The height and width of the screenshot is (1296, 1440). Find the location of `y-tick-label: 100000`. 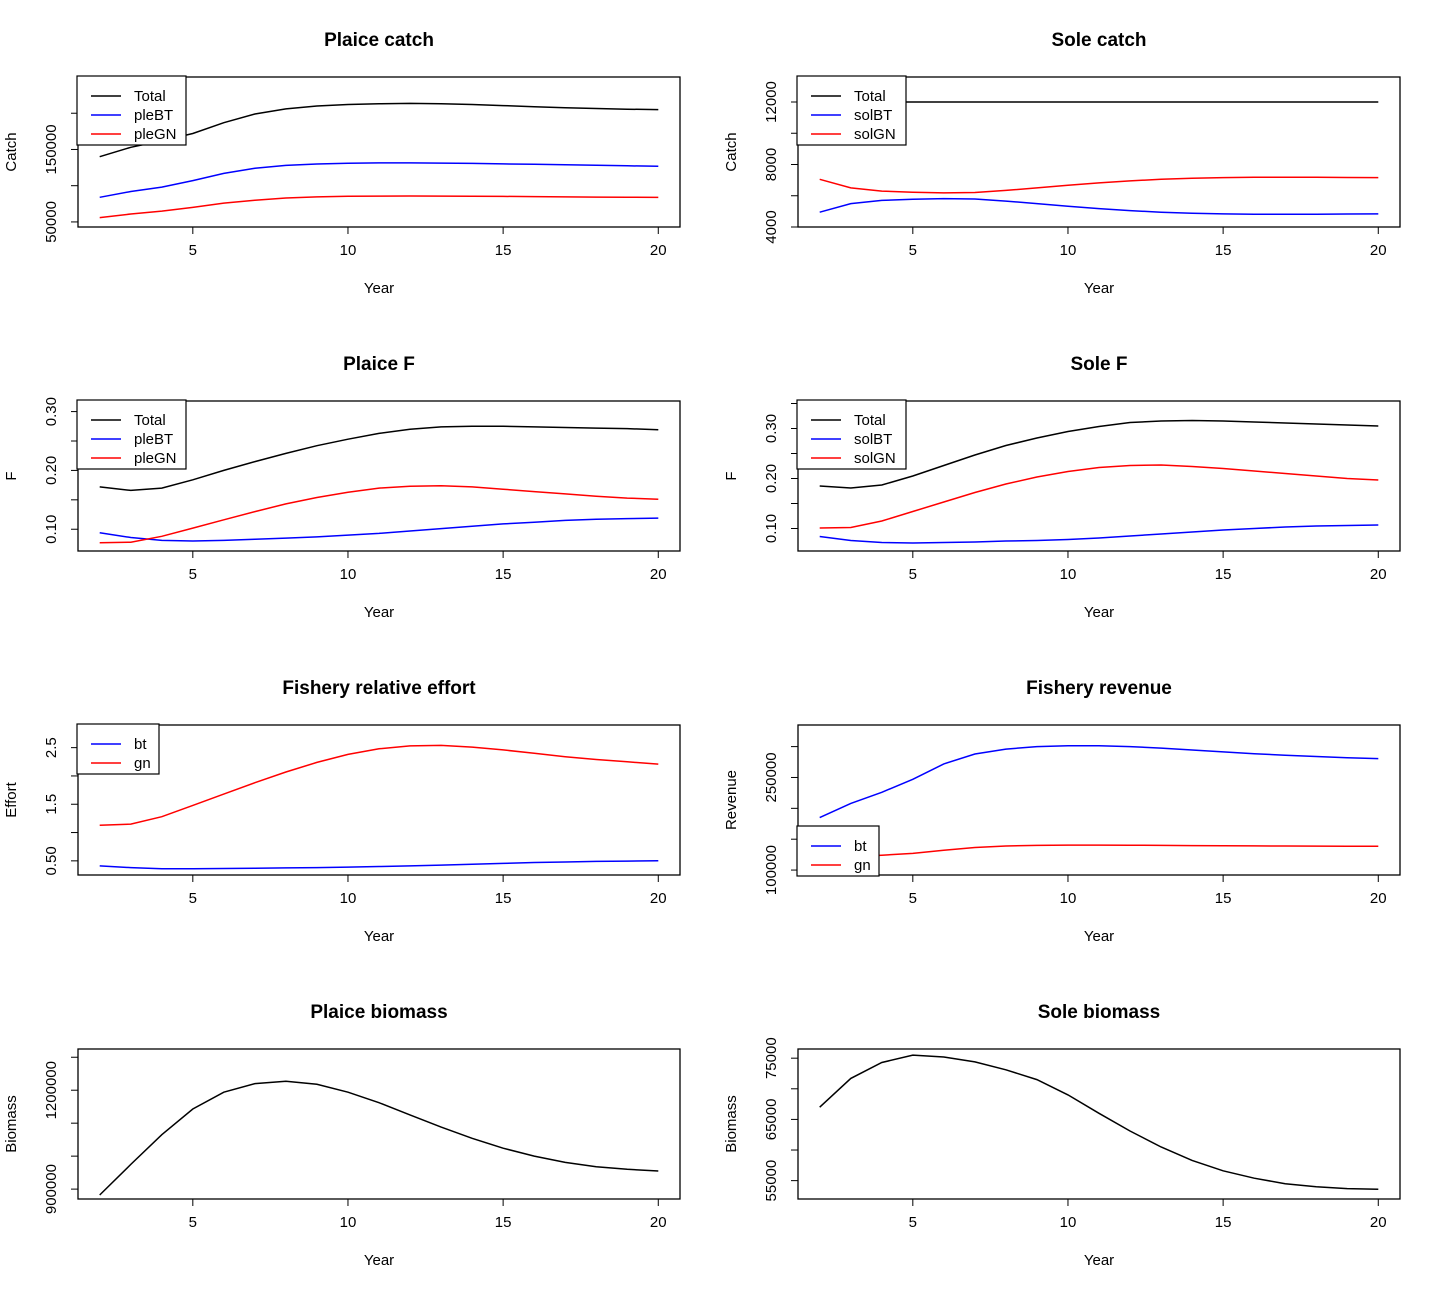

y-tick-label: 100000 is located at coordinates (771, 870).